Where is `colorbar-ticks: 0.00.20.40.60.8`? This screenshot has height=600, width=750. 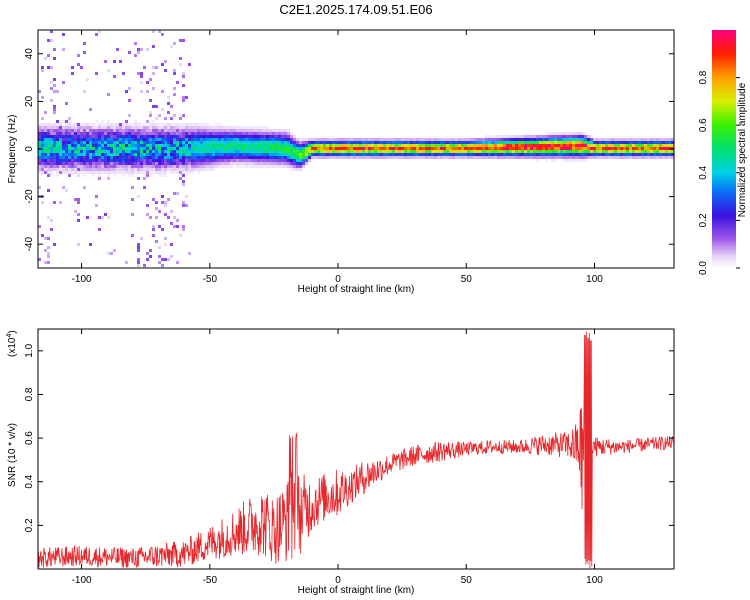
colorbar-ticks: 0.00.20.40.60.8 is located at coordinates (719, 172).